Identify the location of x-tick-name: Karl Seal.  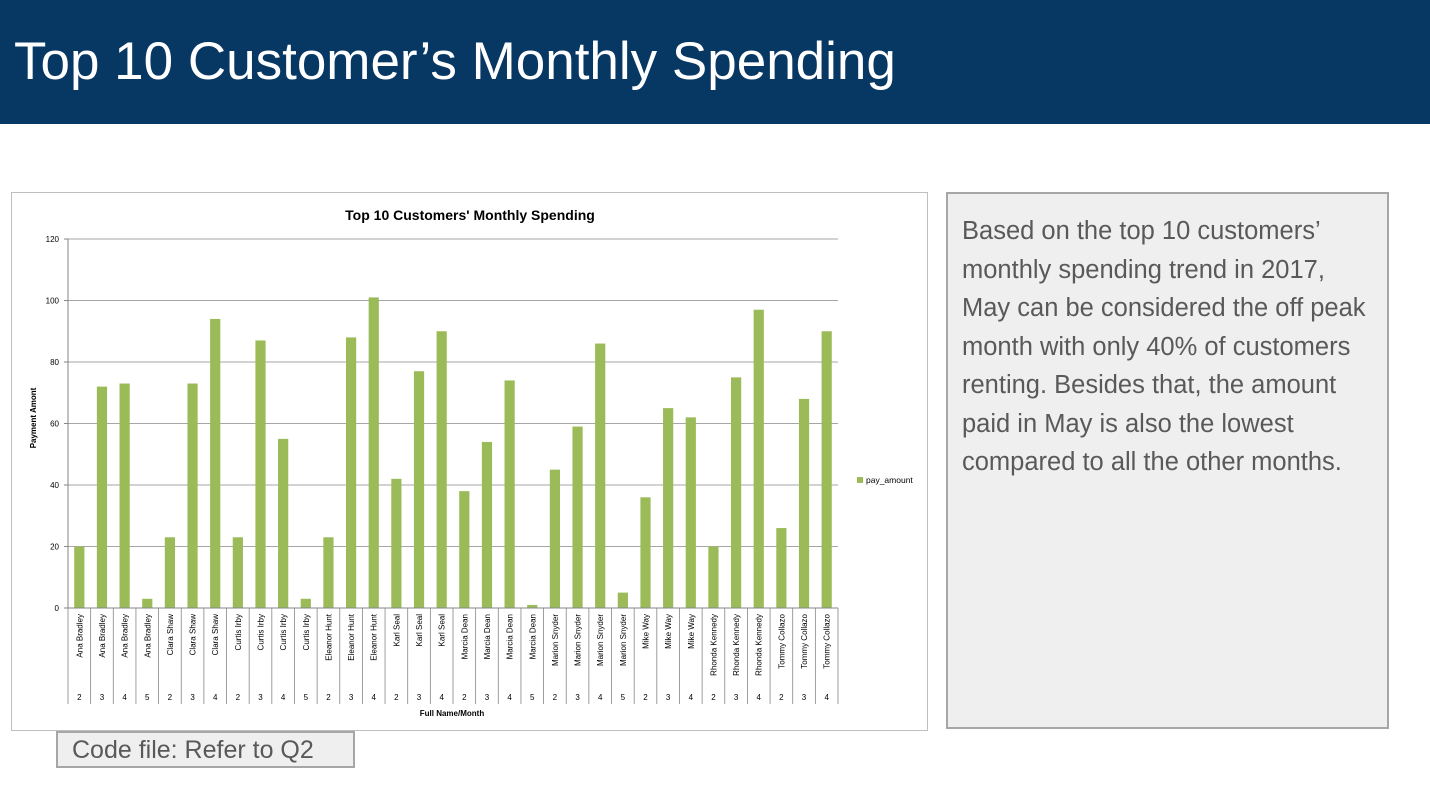
(442, 630).